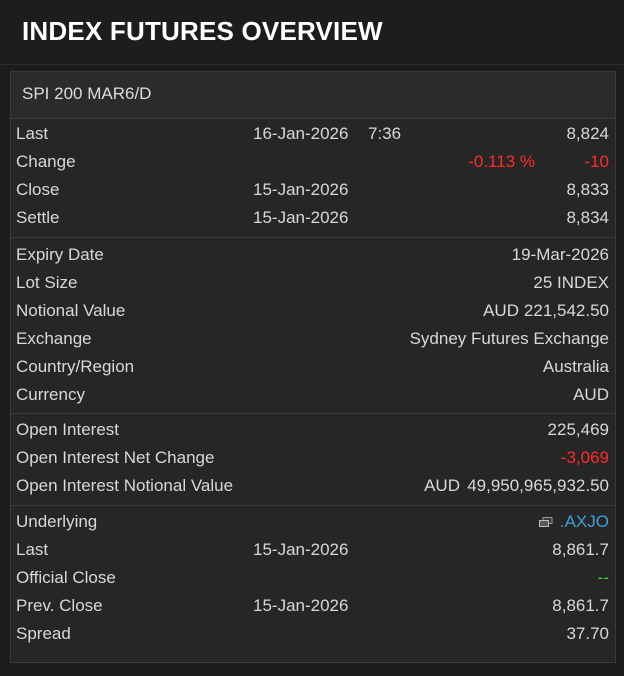 The height and width of the screenshot is (676, 624). Describe the element at coordinates (32, 133) in the screenshot. I see `last-label: Last` at that location.